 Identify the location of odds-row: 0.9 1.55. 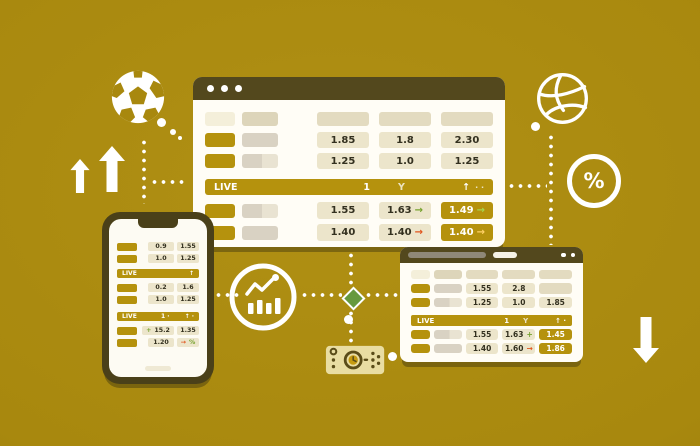
(158, 246).